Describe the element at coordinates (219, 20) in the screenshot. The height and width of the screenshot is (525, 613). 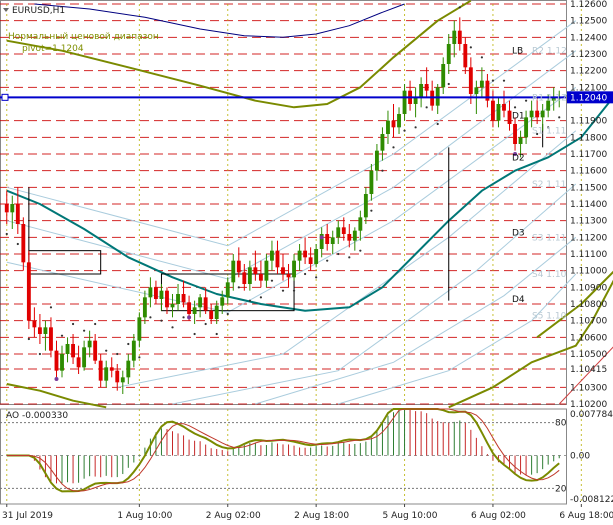
I see `upper-band-curve` at that location.